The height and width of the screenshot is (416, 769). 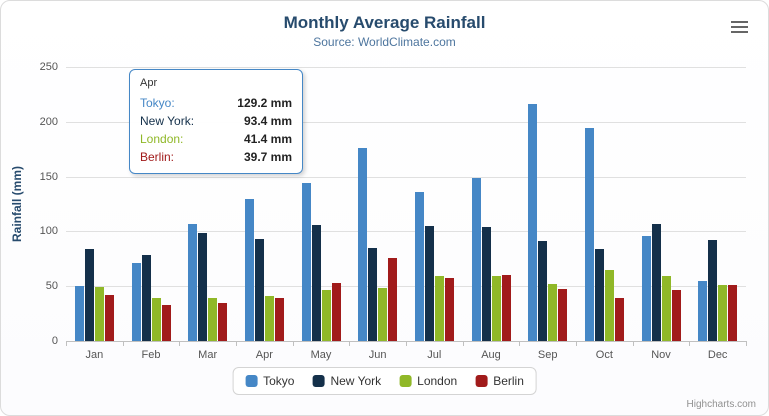 I want to click on tooltip-series-value: 41.4 mm, so click(x=267, y=139).